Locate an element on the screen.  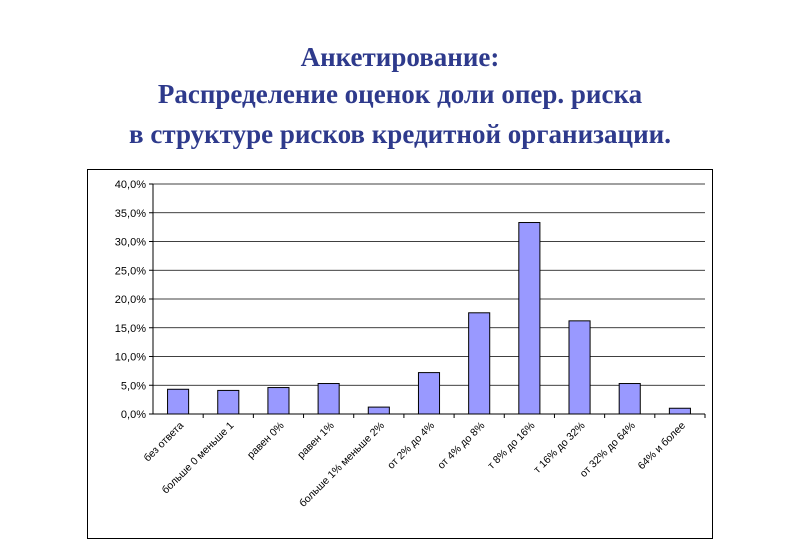
title-line-1: Анкетирование: is located at coordinates (400, 57).